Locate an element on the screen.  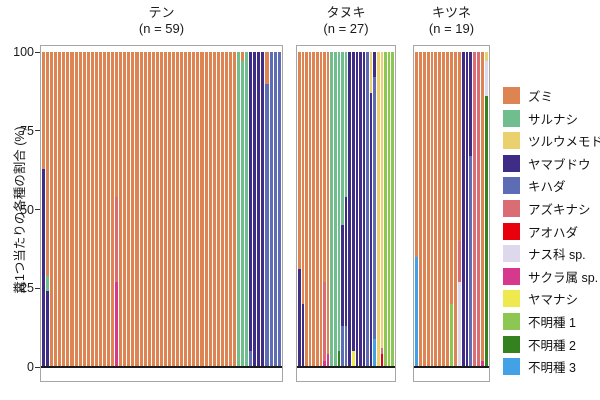
legend-label: 不明種 1 is located at coordinates (552, 322).